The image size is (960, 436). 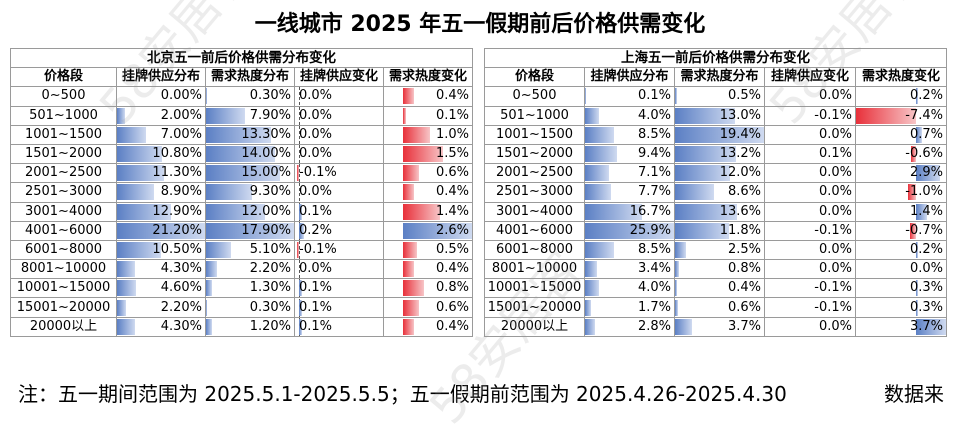 What do you see at coordinates (535, 134) in the screenshot?
I see `price-range-cell: 1001~1500` at bounding box center [535, 134].